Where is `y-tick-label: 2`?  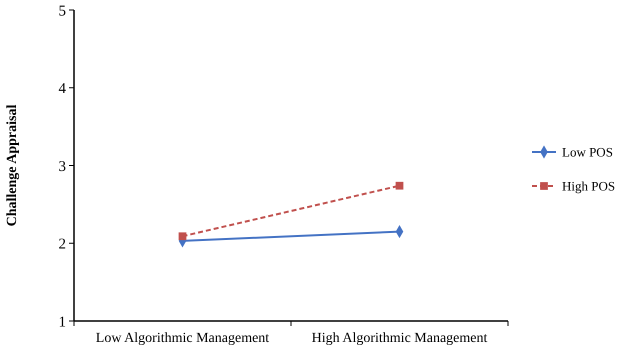 y-tick-label: 2 is located at coordinates (62, 244).